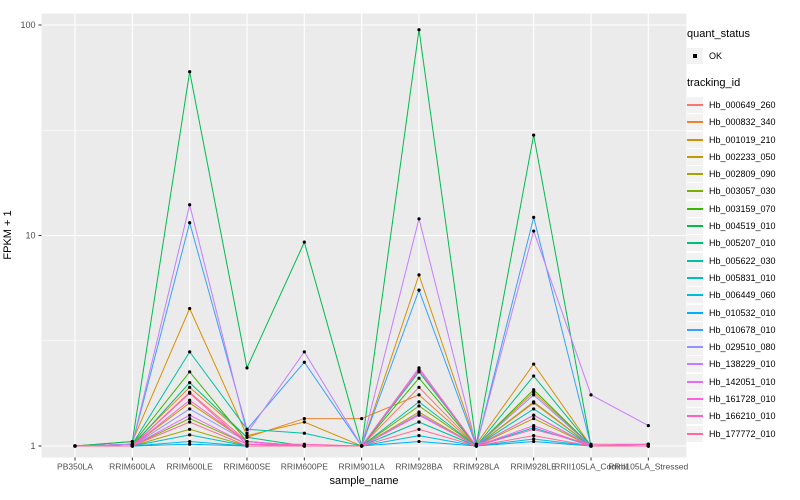 The height and width of the screenshot is (500, 800). I want to click on legend-item-label: Hb_177772_010, so click(742, 433).